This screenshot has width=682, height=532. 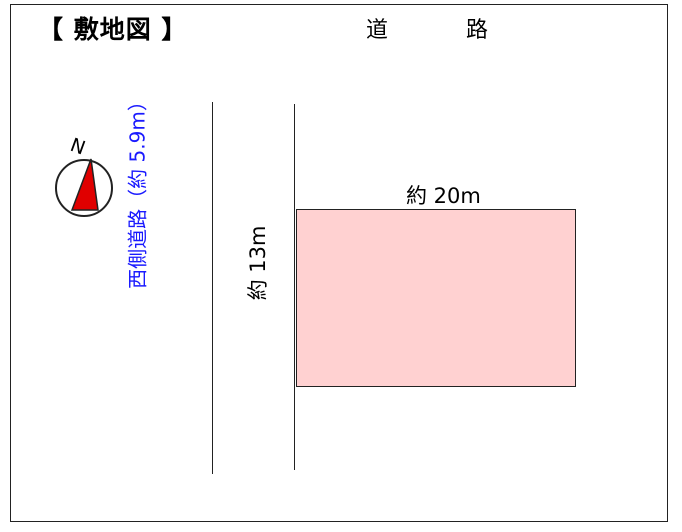 I want to click on top-road-char-2: 路, so click(x=477, y=30).